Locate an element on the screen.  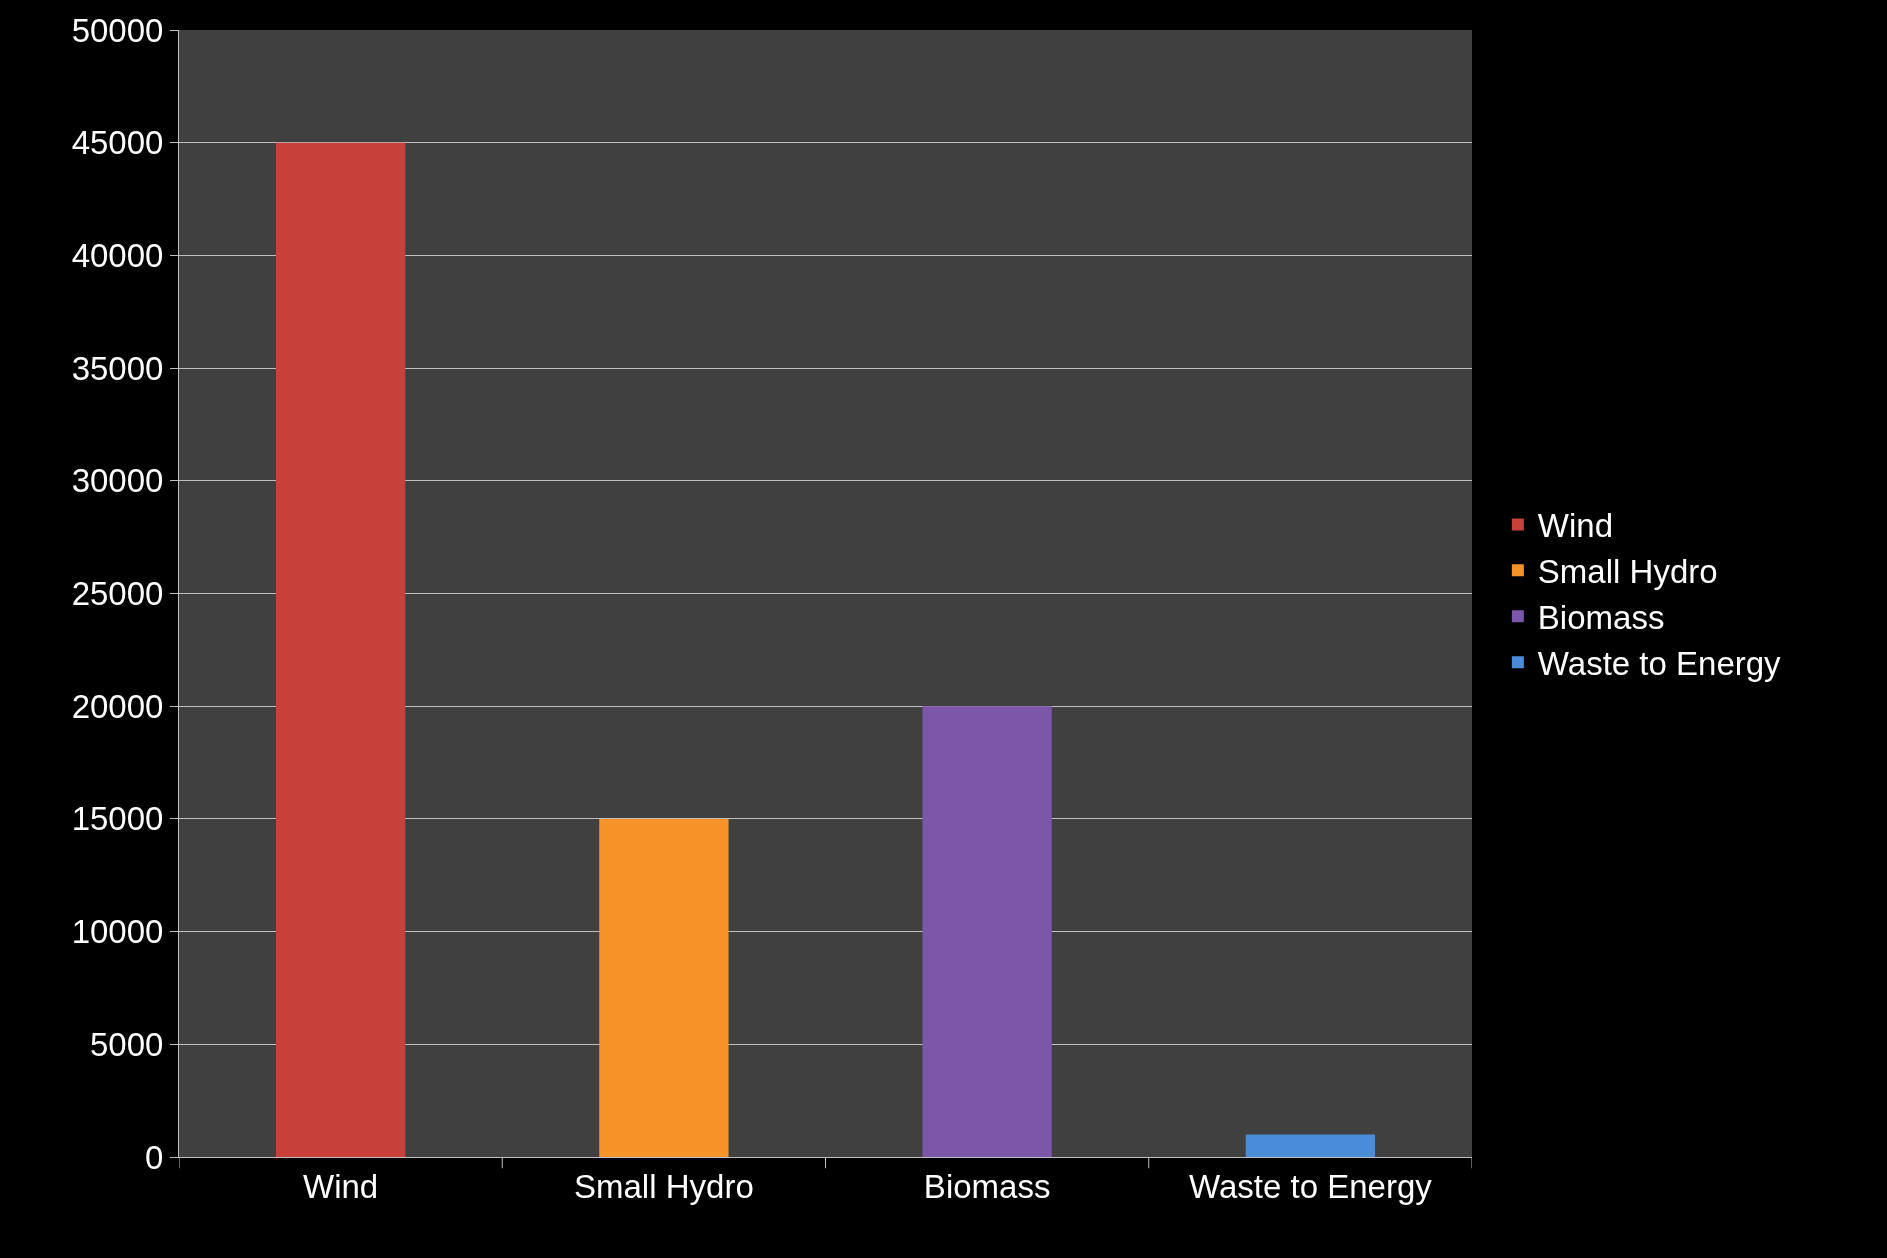
y-tick-label: 25000 is located at coordinates (117, 594).